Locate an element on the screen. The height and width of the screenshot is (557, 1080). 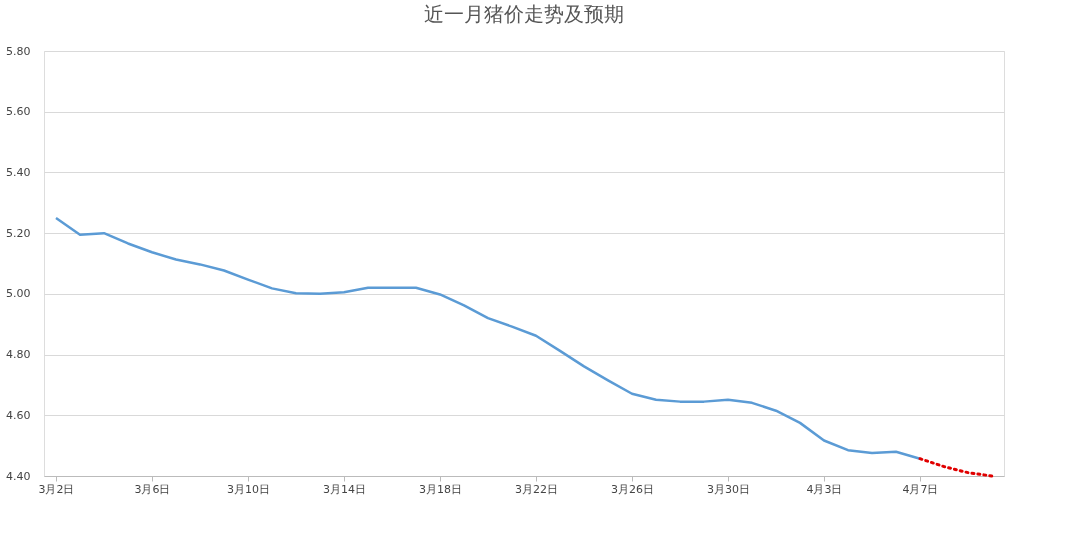
x-tick-label: 3月6日 is located at coordinates (152, 489).